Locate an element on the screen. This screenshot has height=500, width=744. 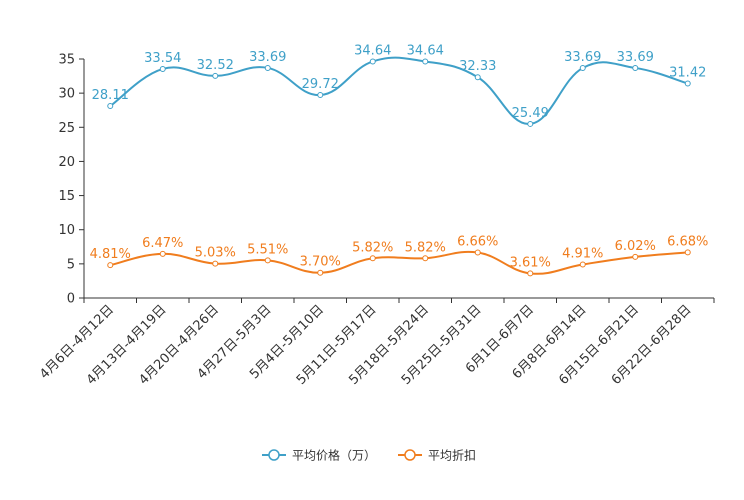
y-tick-label: 30 is located at coordinates (66, 94).